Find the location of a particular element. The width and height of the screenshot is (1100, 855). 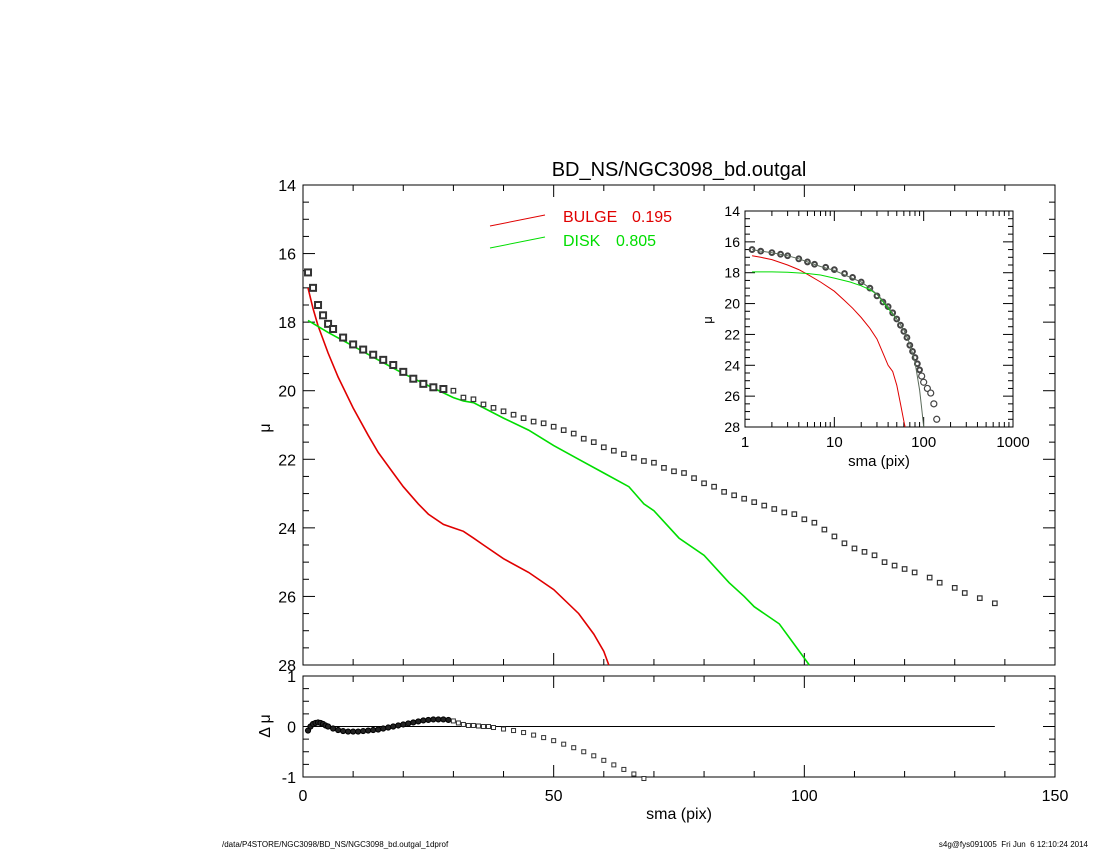

inset-total-line is located at coordinates (838, 338).